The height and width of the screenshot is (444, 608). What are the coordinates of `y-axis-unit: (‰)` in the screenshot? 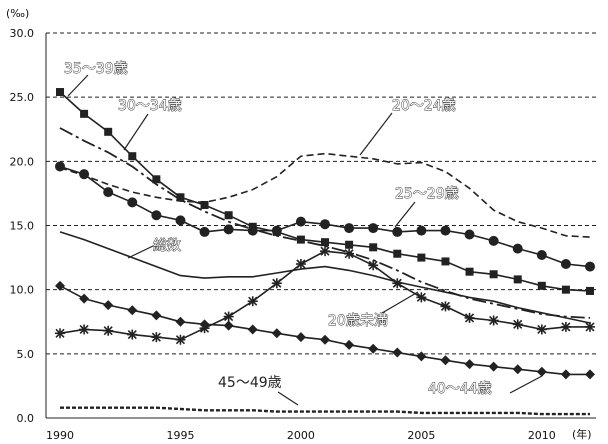 It's located at (17, 13).